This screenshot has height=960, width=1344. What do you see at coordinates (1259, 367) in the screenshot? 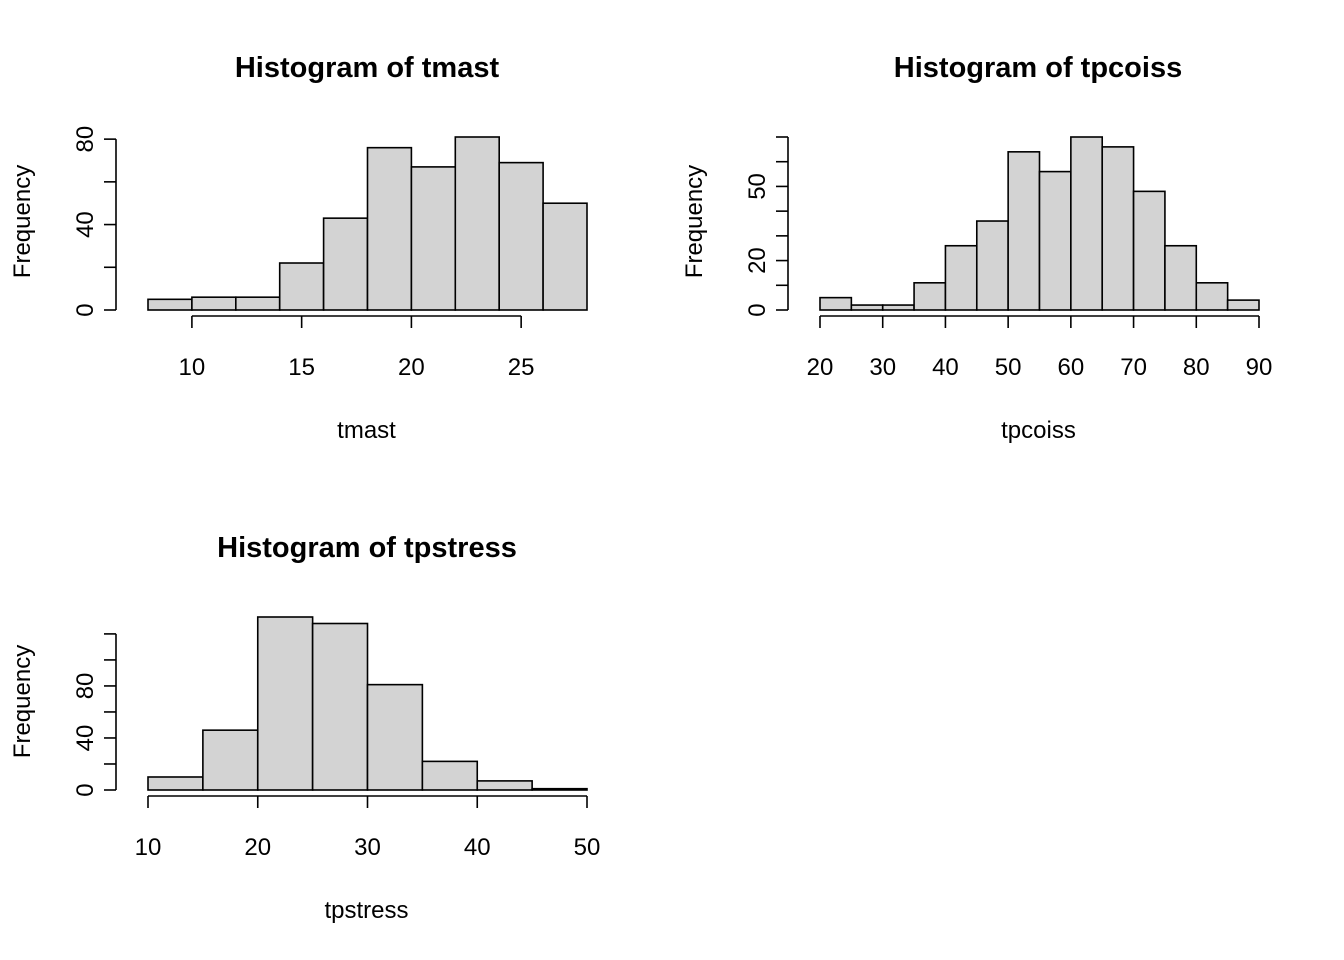
I see `x-tick-label: 90` at bounding box center [1259, 367].